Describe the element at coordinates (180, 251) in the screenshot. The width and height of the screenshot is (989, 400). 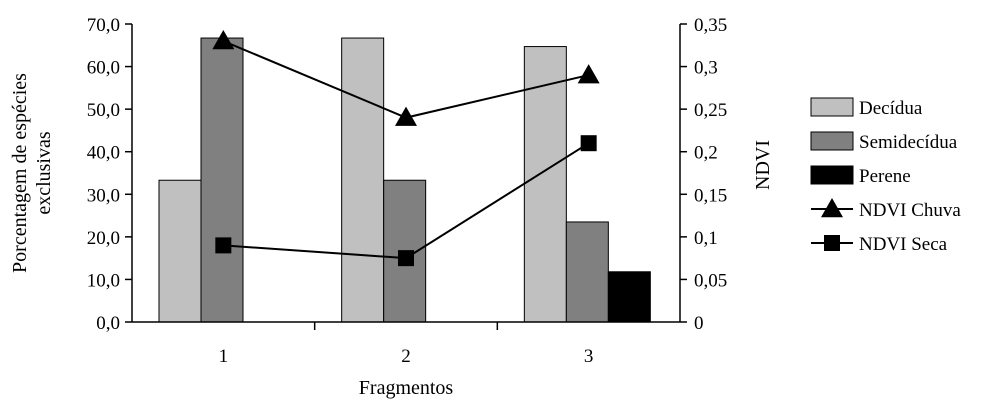
I see `bar-decídua-1` at that location.